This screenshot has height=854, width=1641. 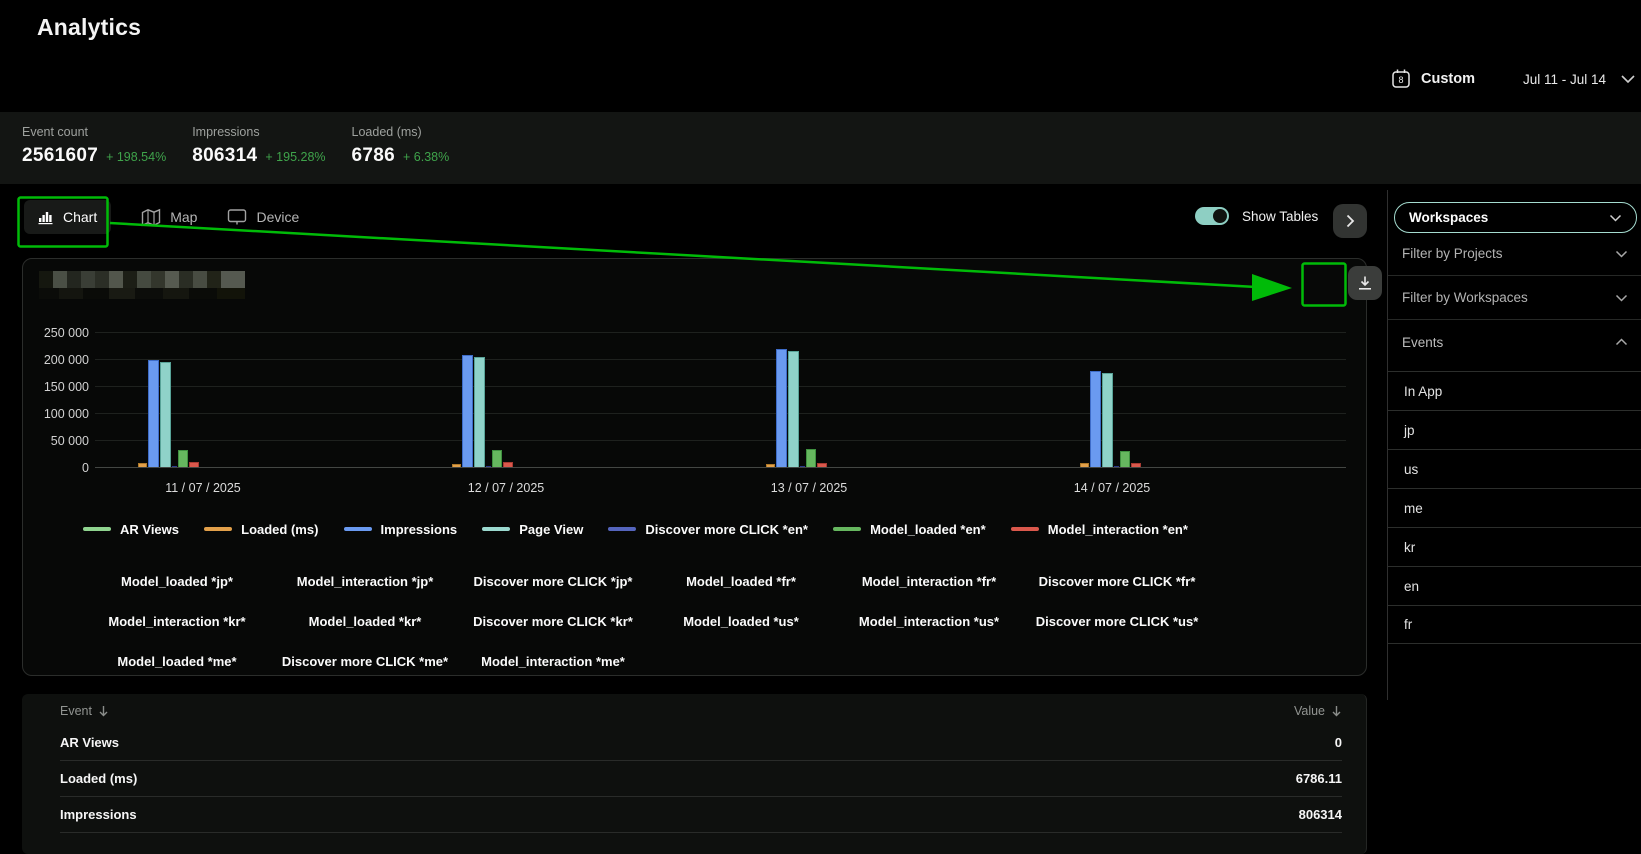 What do you see at coordinates (69, 441) in the screenshot?
I see `y-axis-label: 50 000` at bounding box center [69, 441].